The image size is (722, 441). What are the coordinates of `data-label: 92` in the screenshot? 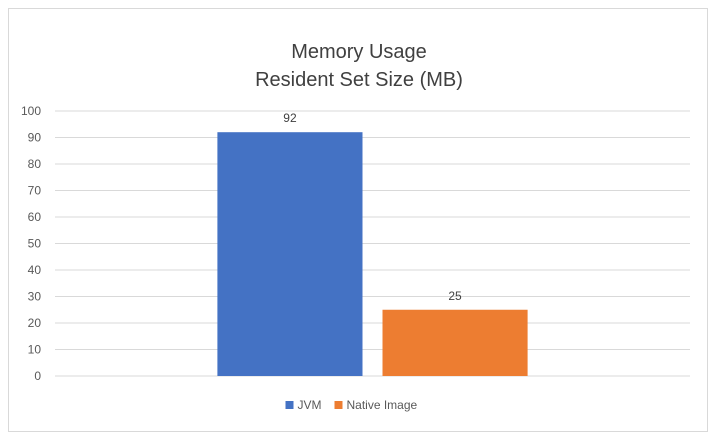 It's located at (290, 118).